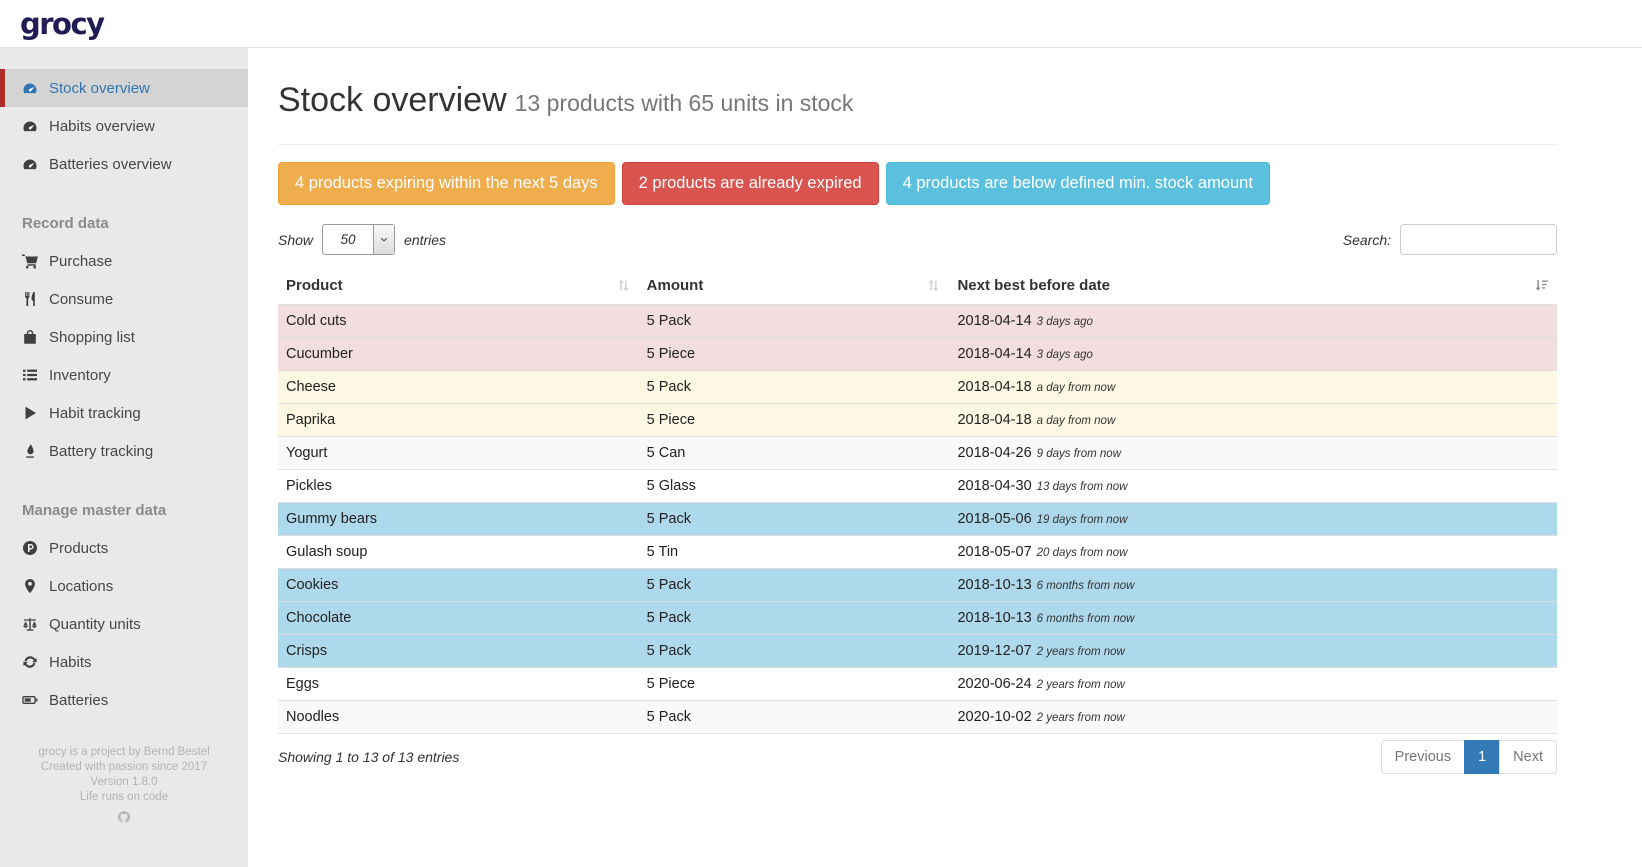 The image size is (1642, 867). I want to click on sidebar-item-locations: Locations, so click(124, 586).